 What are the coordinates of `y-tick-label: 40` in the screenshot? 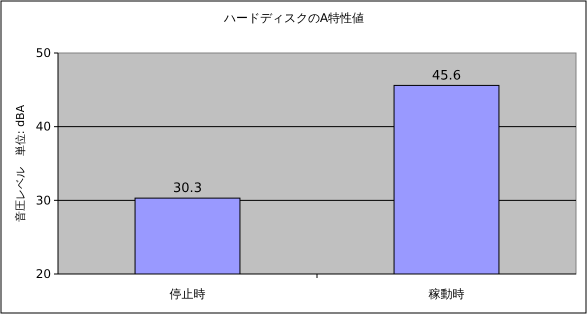 It's located at (43, 127).